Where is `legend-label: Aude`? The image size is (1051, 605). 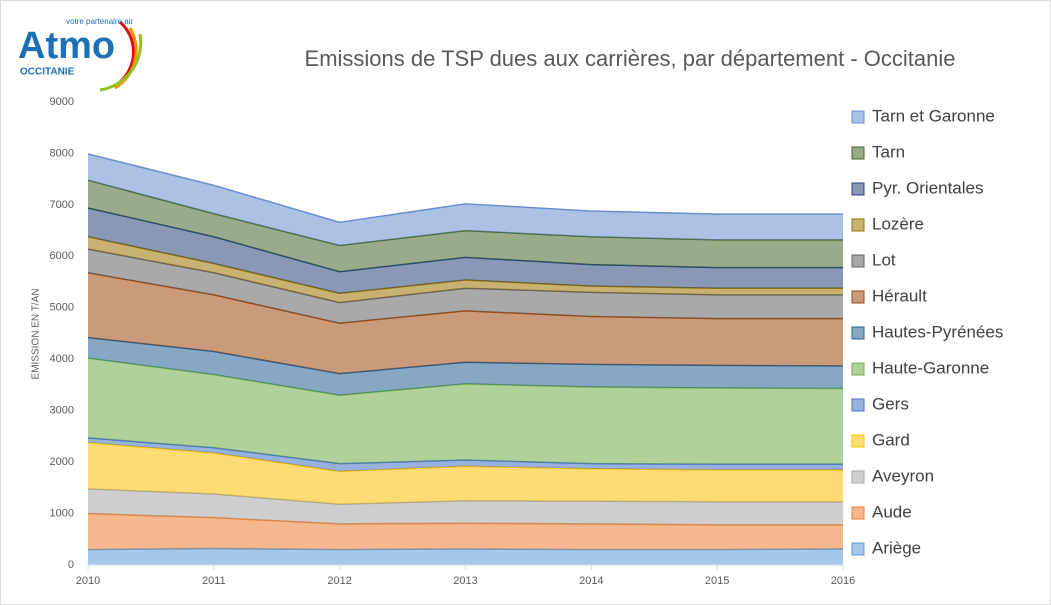
legend-label: Aude is located at coordinates (892, 511).